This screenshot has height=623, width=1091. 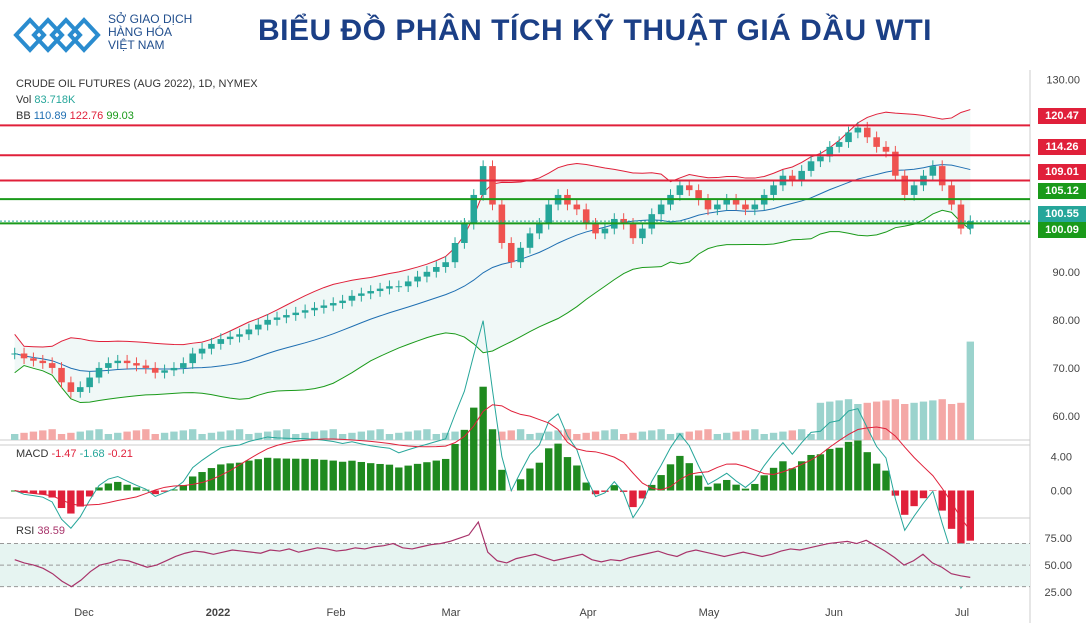 I want to click on price-tick-label: 60.00, so click(x=1066, y=417).